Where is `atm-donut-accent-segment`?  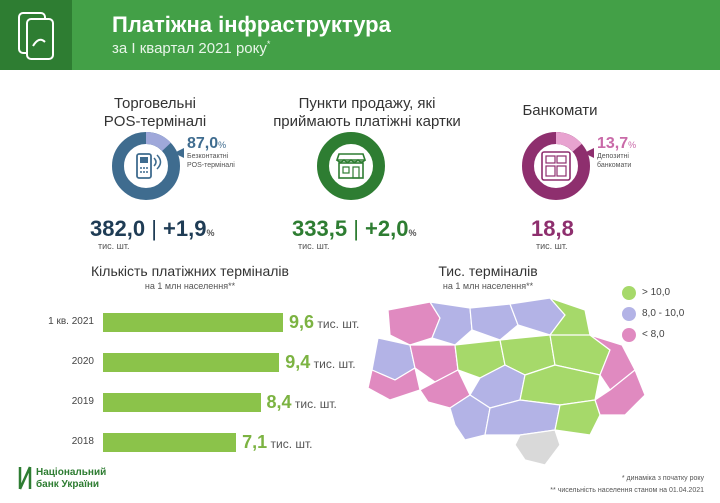 atm-donut-accent-segment is located at coordinates (556, 166).